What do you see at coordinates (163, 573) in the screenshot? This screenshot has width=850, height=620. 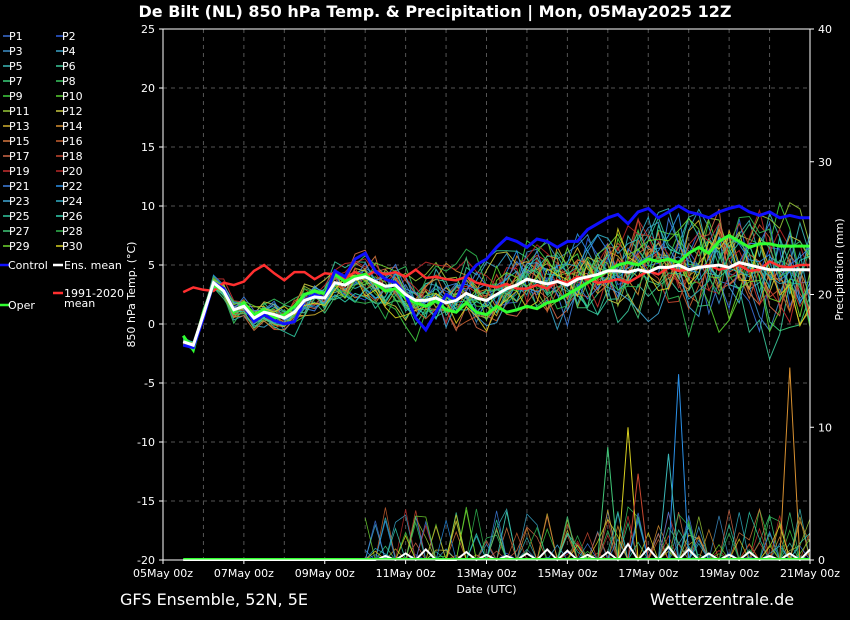 I see `x-tick-label: 05May 00z` at bounding box center [163, 573].